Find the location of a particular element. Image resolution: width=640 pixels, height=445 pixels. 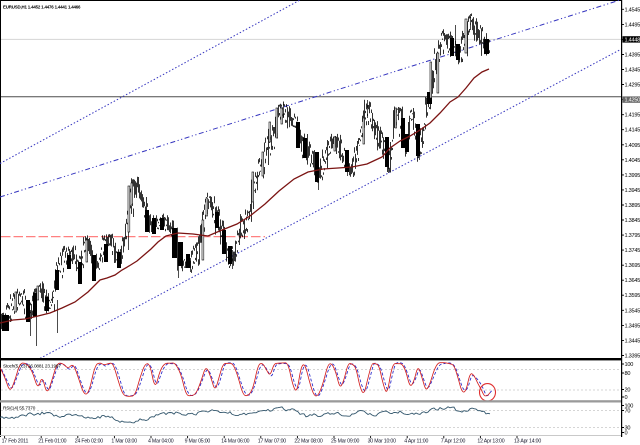

svg-text: 1.3995 is located at coordinates (632, 176).